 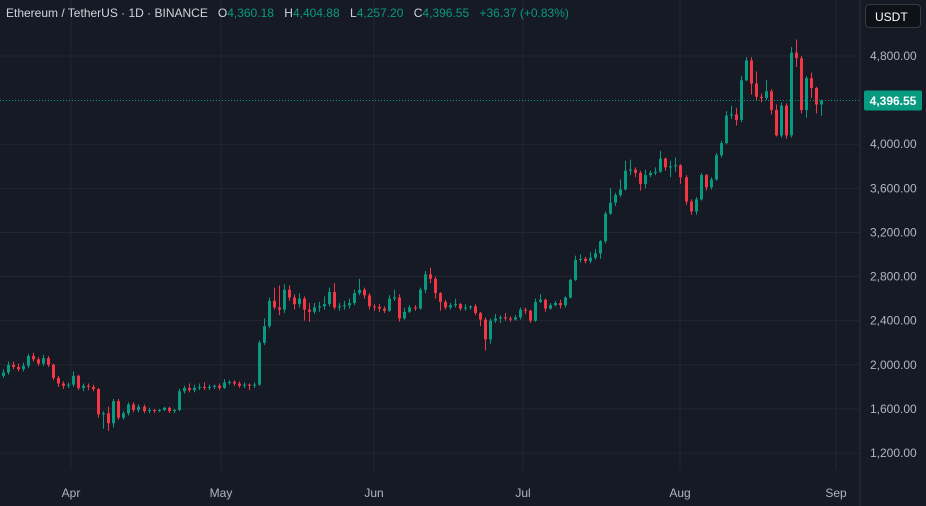 What do you see at coordinates (316, 13) in the screenshot?
I see `high-value: 4,404.88` at bounding box center [316, 13].